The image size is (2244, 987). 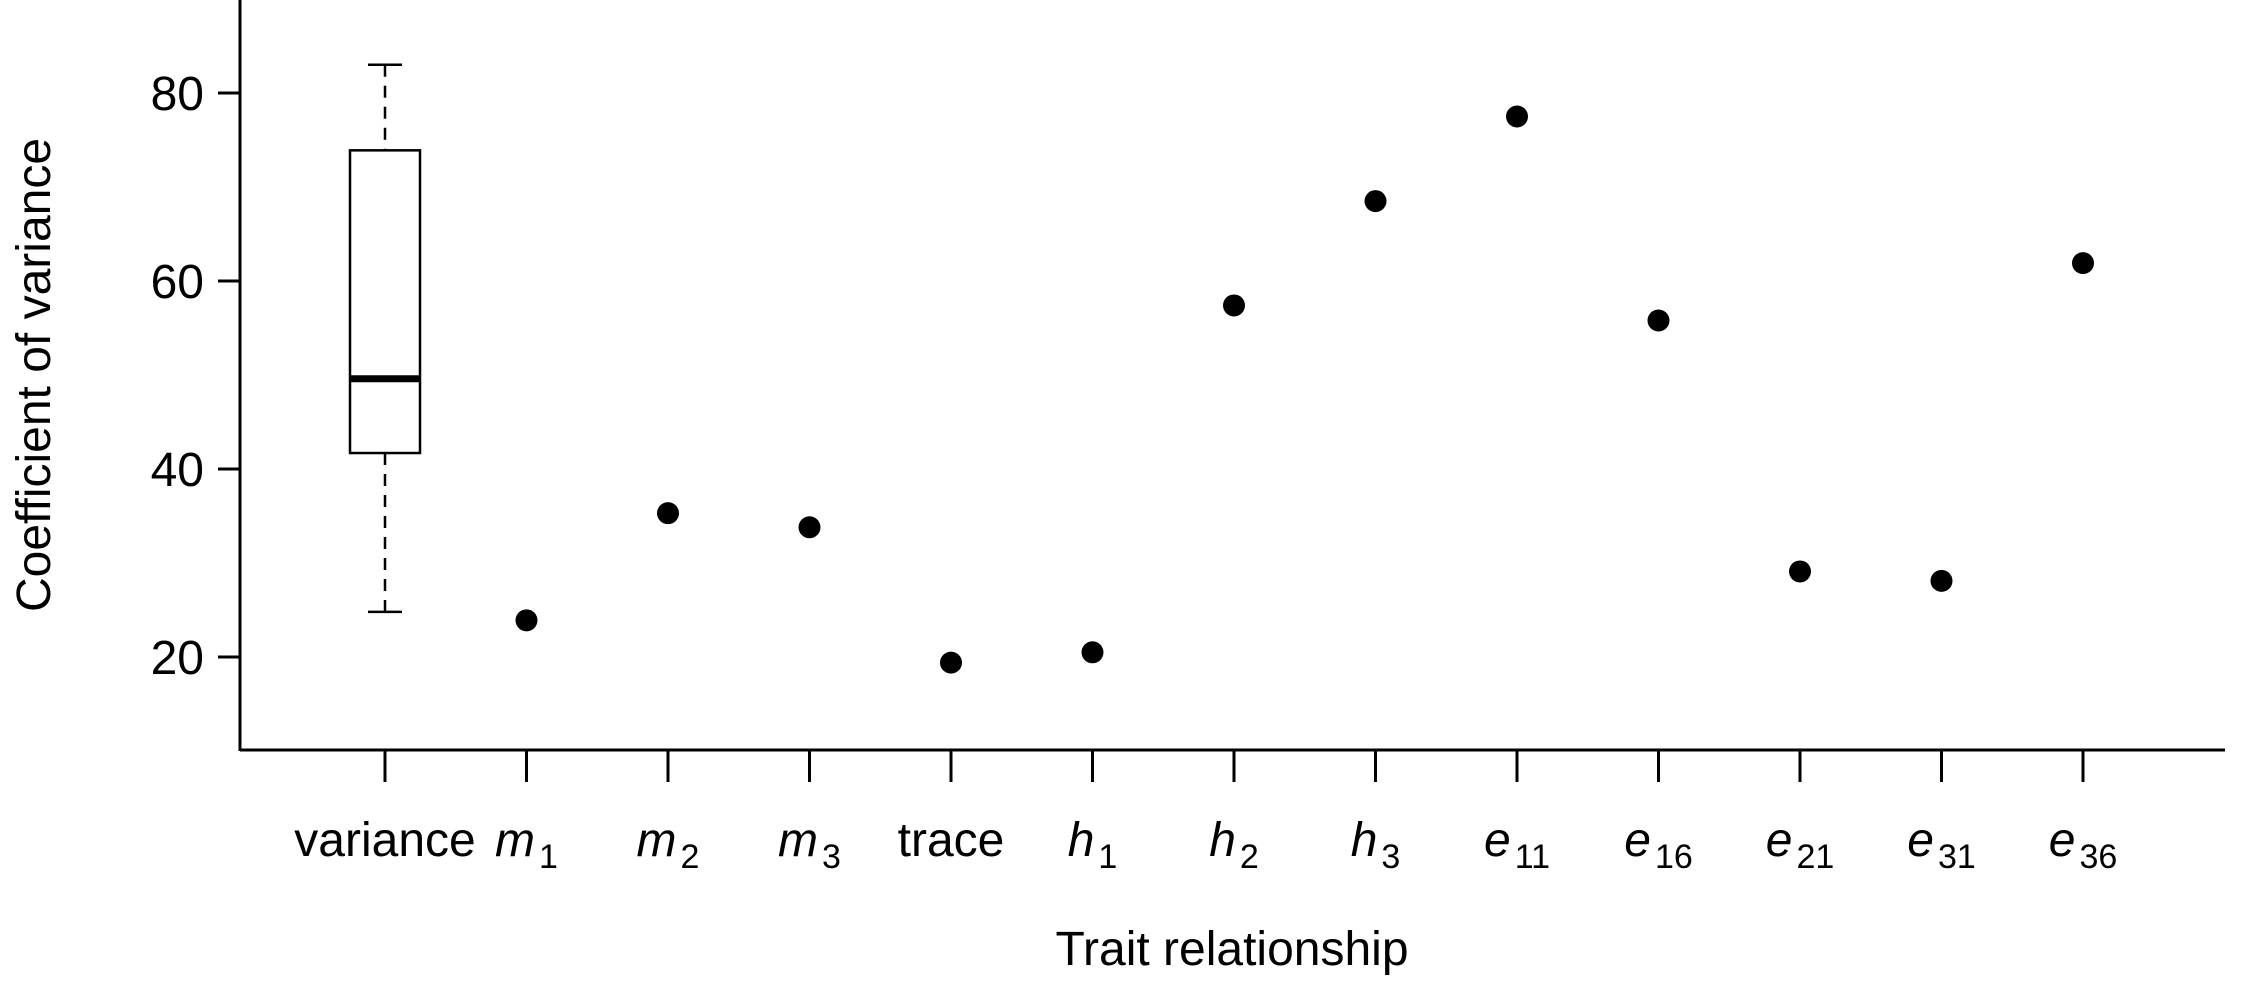 What do you see at coordinates (526, 620) in the screenshot?
I see `data-point-m1` at bounding box center [526, 620].